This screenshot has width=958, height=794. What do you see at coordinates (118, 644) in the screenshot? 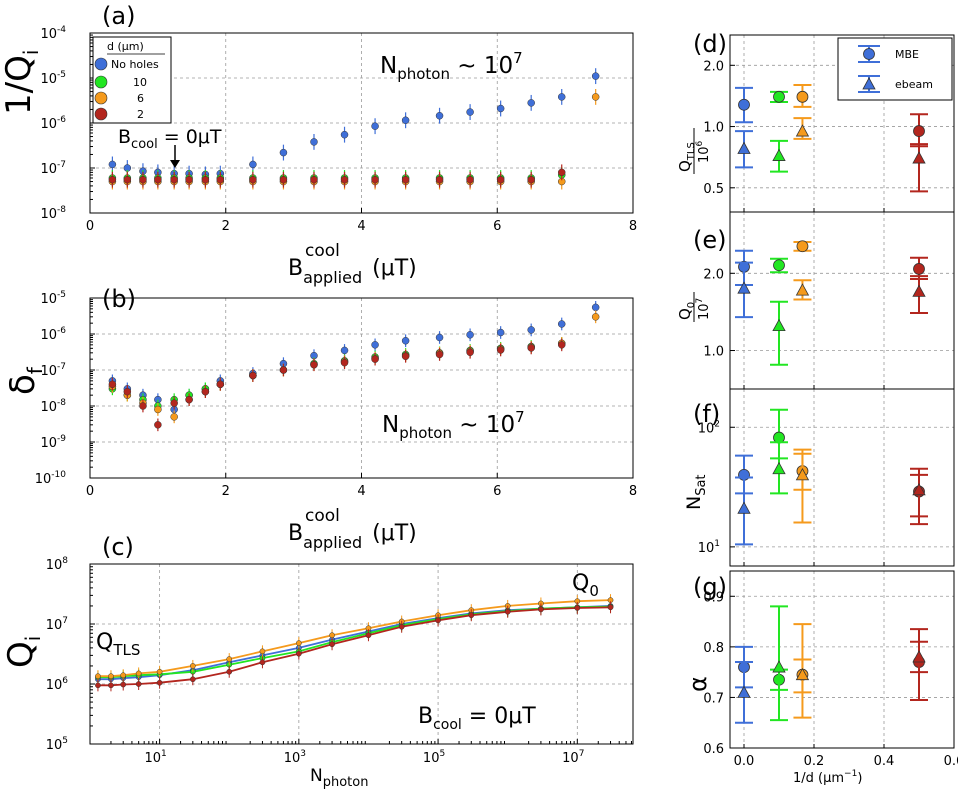
I see `panel-c-qtls-annotation: QTLS` at bounding box center [118, 644].